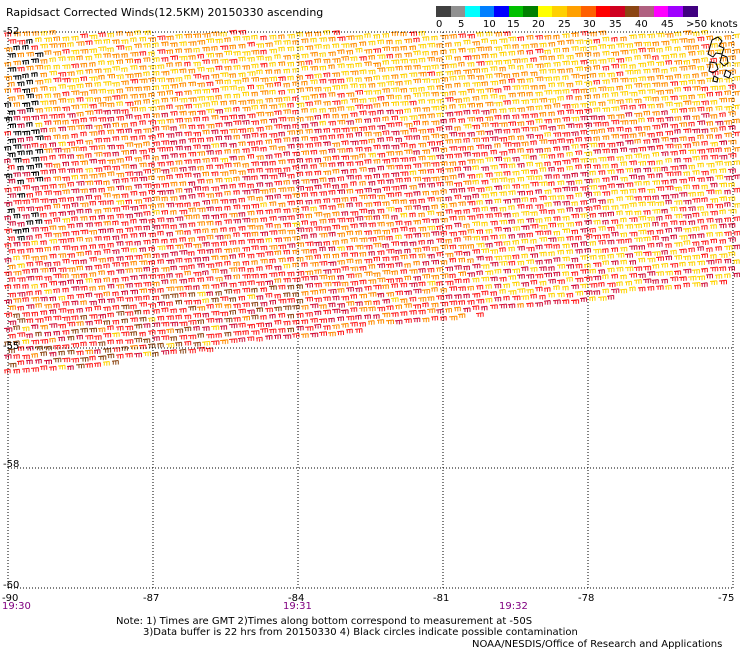 The height and width of the screenshot is (650, 740). What do you see at coordinates (11, 464) in the screenshot?
I see `lat-label-58: -58` at bounding box center [11, 464].